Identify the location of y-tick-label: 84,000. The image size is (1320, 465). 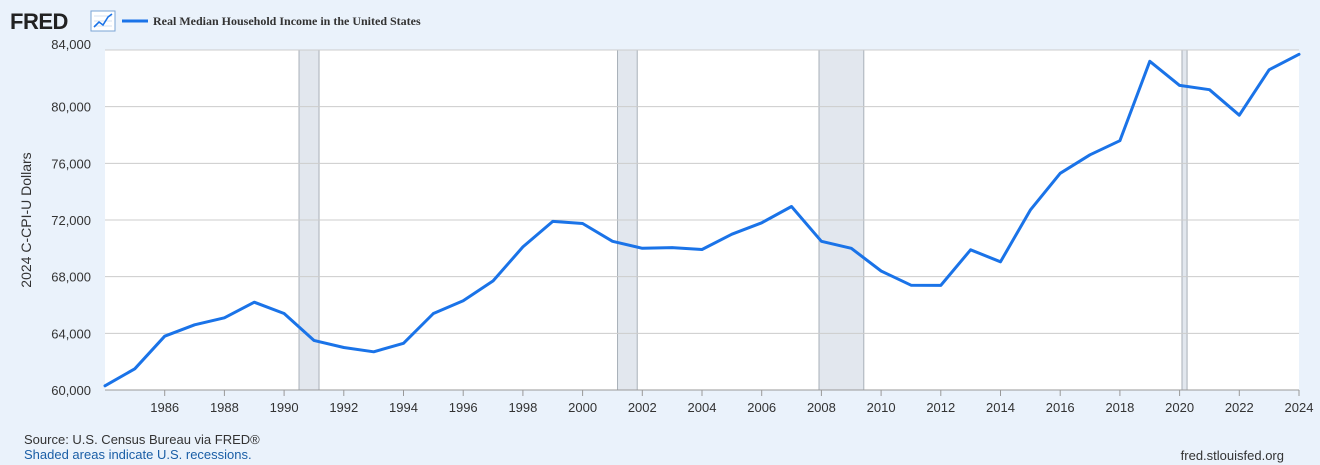
(71, 44).